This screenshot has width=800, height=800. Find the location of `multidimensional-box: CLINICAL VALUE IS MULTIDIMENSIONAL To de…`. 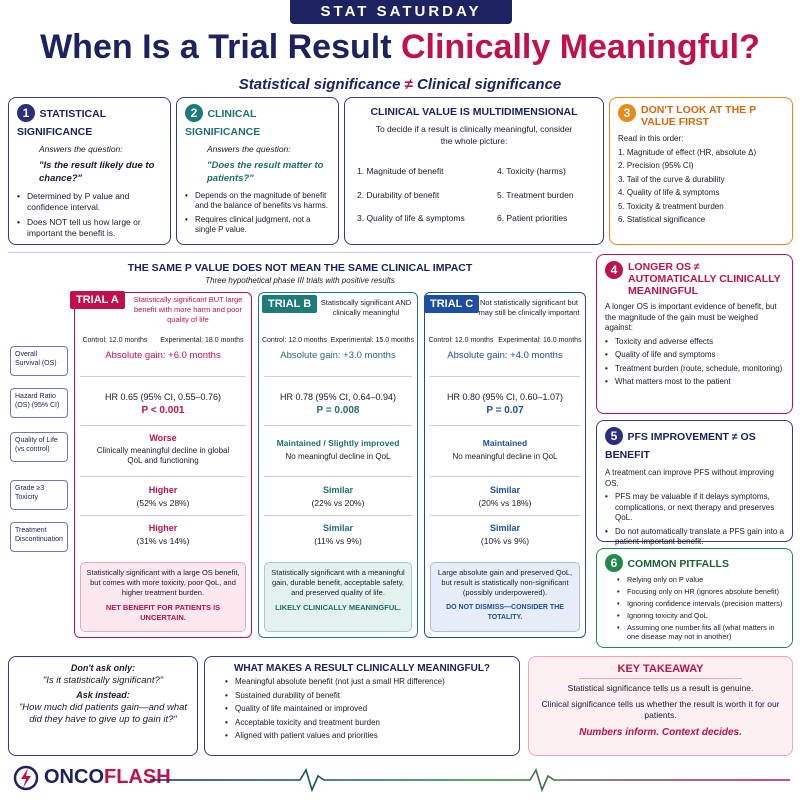

multidimensional-box: CLINICAL VALUE IS MULTIDIMENSIONAL To de… is located at coordinates (474, 171).